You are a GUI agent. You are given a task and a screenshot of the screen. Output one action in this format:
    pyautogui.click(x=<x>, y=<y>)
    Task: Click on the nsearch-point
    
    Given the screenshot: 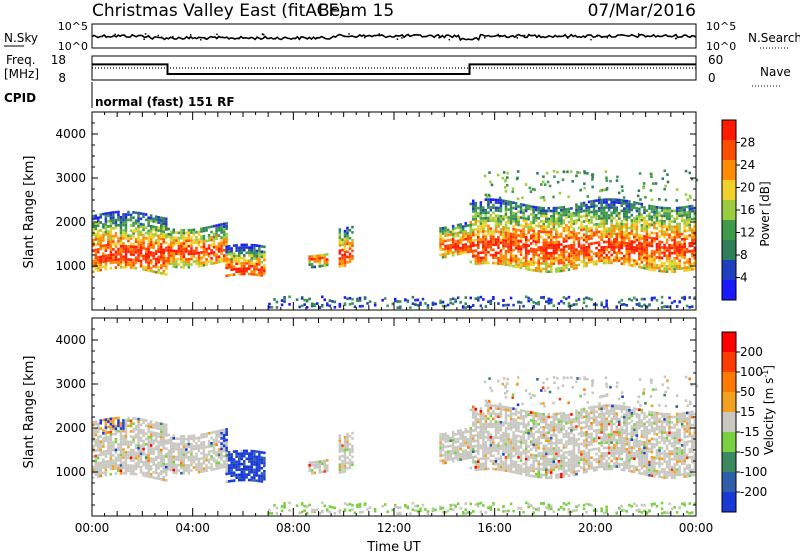 What is the action you would take?
    pyautogui.click(x=396, y=36)
    